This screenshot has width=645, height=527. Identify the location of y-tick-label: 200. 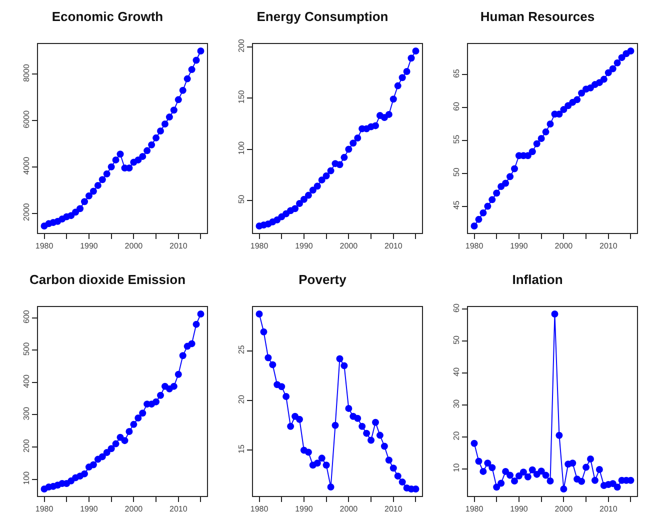
(26, 445).